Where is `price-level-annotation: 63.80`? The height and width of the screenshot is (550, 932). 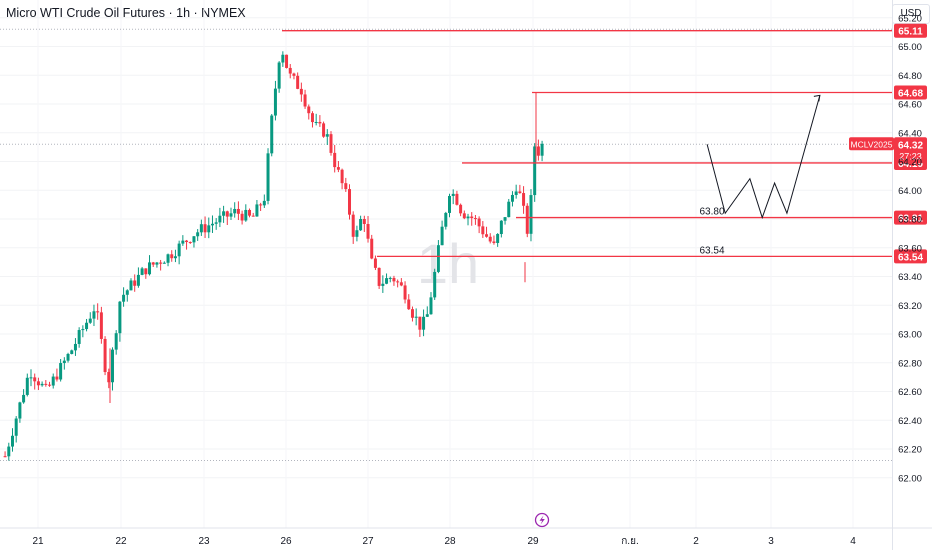 price-level-annotation: 63.80 is located at coordinates (711, 212).